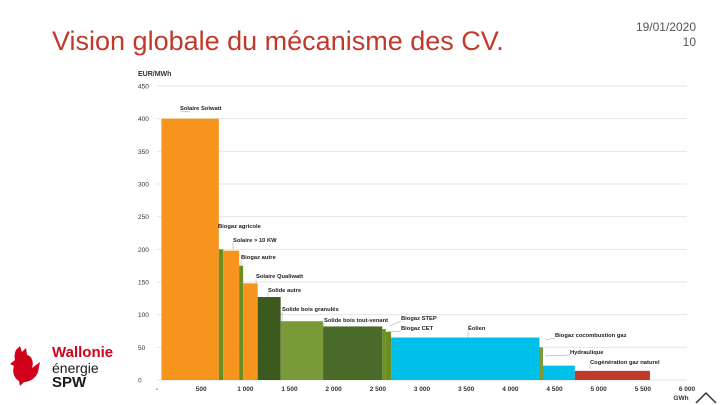 The width and height of the screenshot is (720, 405). Describe the element at coordinates (201, 109) in the screenshot. I see `segment-label: Solaire Solwatt` at that location.